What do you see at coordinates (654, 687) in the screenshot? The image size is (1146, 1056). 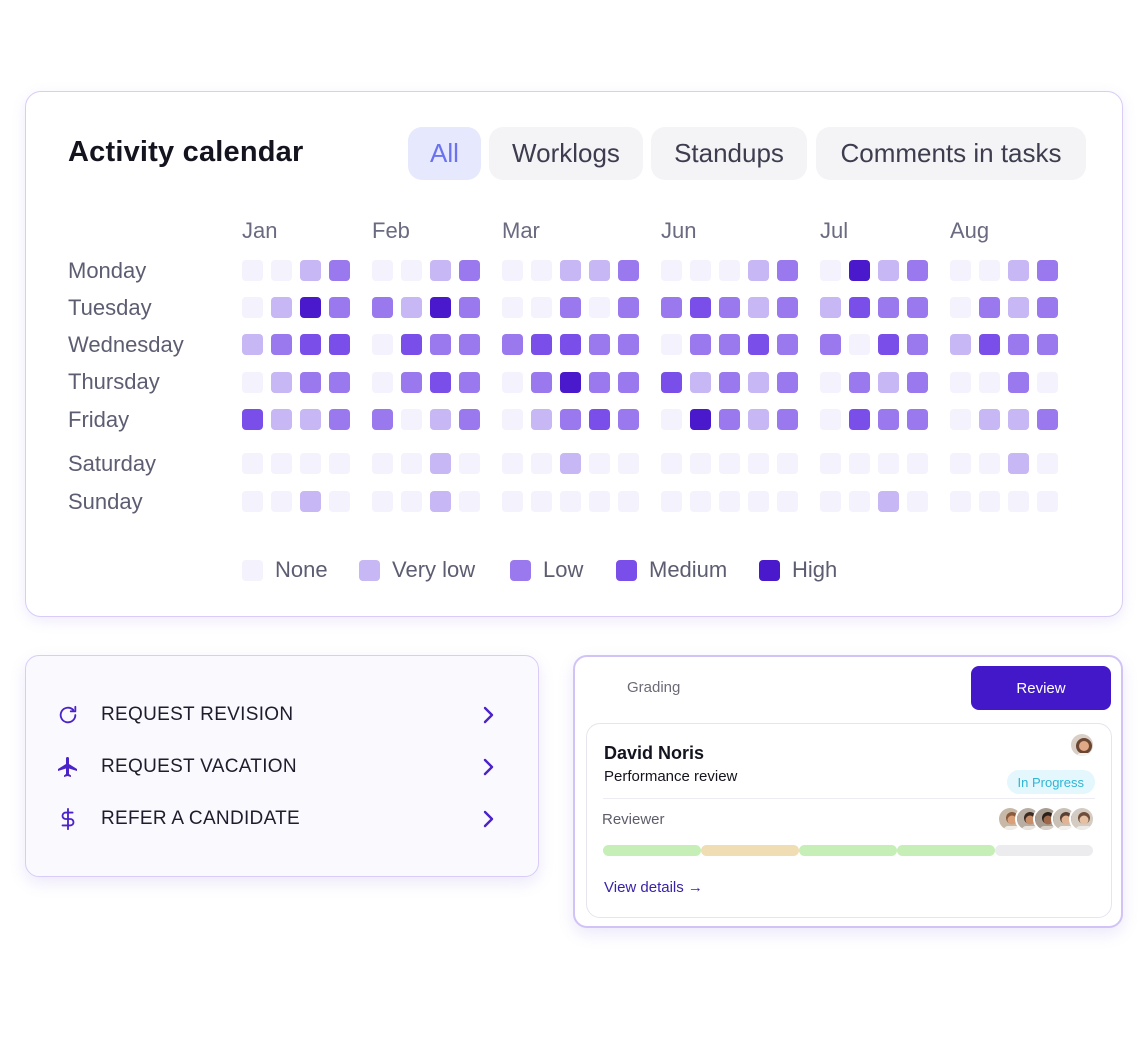 I see `tab-grading: Grading` at bounding box center [654, 687].